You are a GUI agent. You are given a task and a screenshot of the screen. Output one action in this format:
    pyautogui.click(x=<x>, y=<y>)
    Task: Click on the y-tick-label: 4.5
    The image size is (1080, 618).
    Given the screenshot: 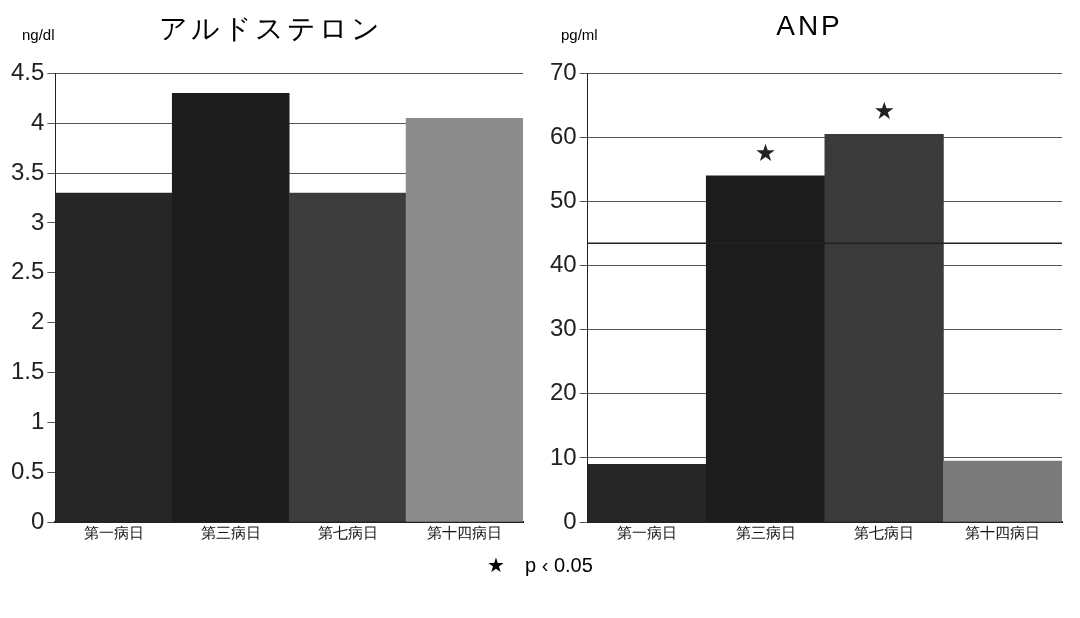 What is the action you would take?
    pyautogui.click(x=27, y=72)
    